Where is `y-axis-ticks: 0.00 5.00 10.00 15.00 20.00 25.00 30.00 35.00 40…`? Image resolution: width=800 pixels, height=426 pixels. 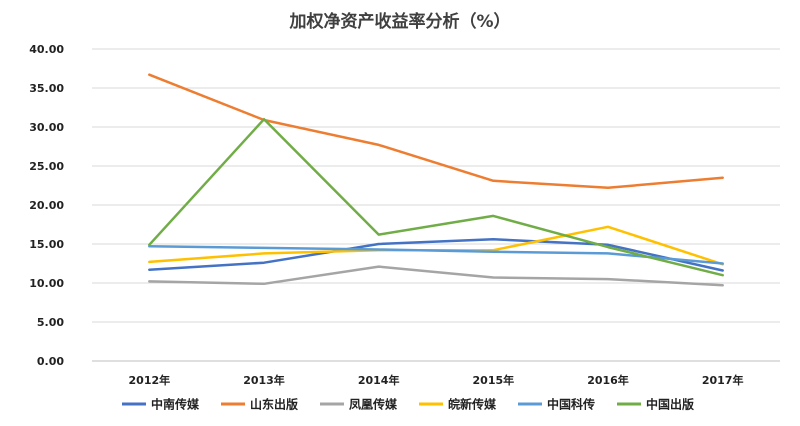
y-axis-ticks: 0.00 5.00 10.00 15.00 20.00 25.00 30.00 35.00 40… is located at coordinates (46, 205).